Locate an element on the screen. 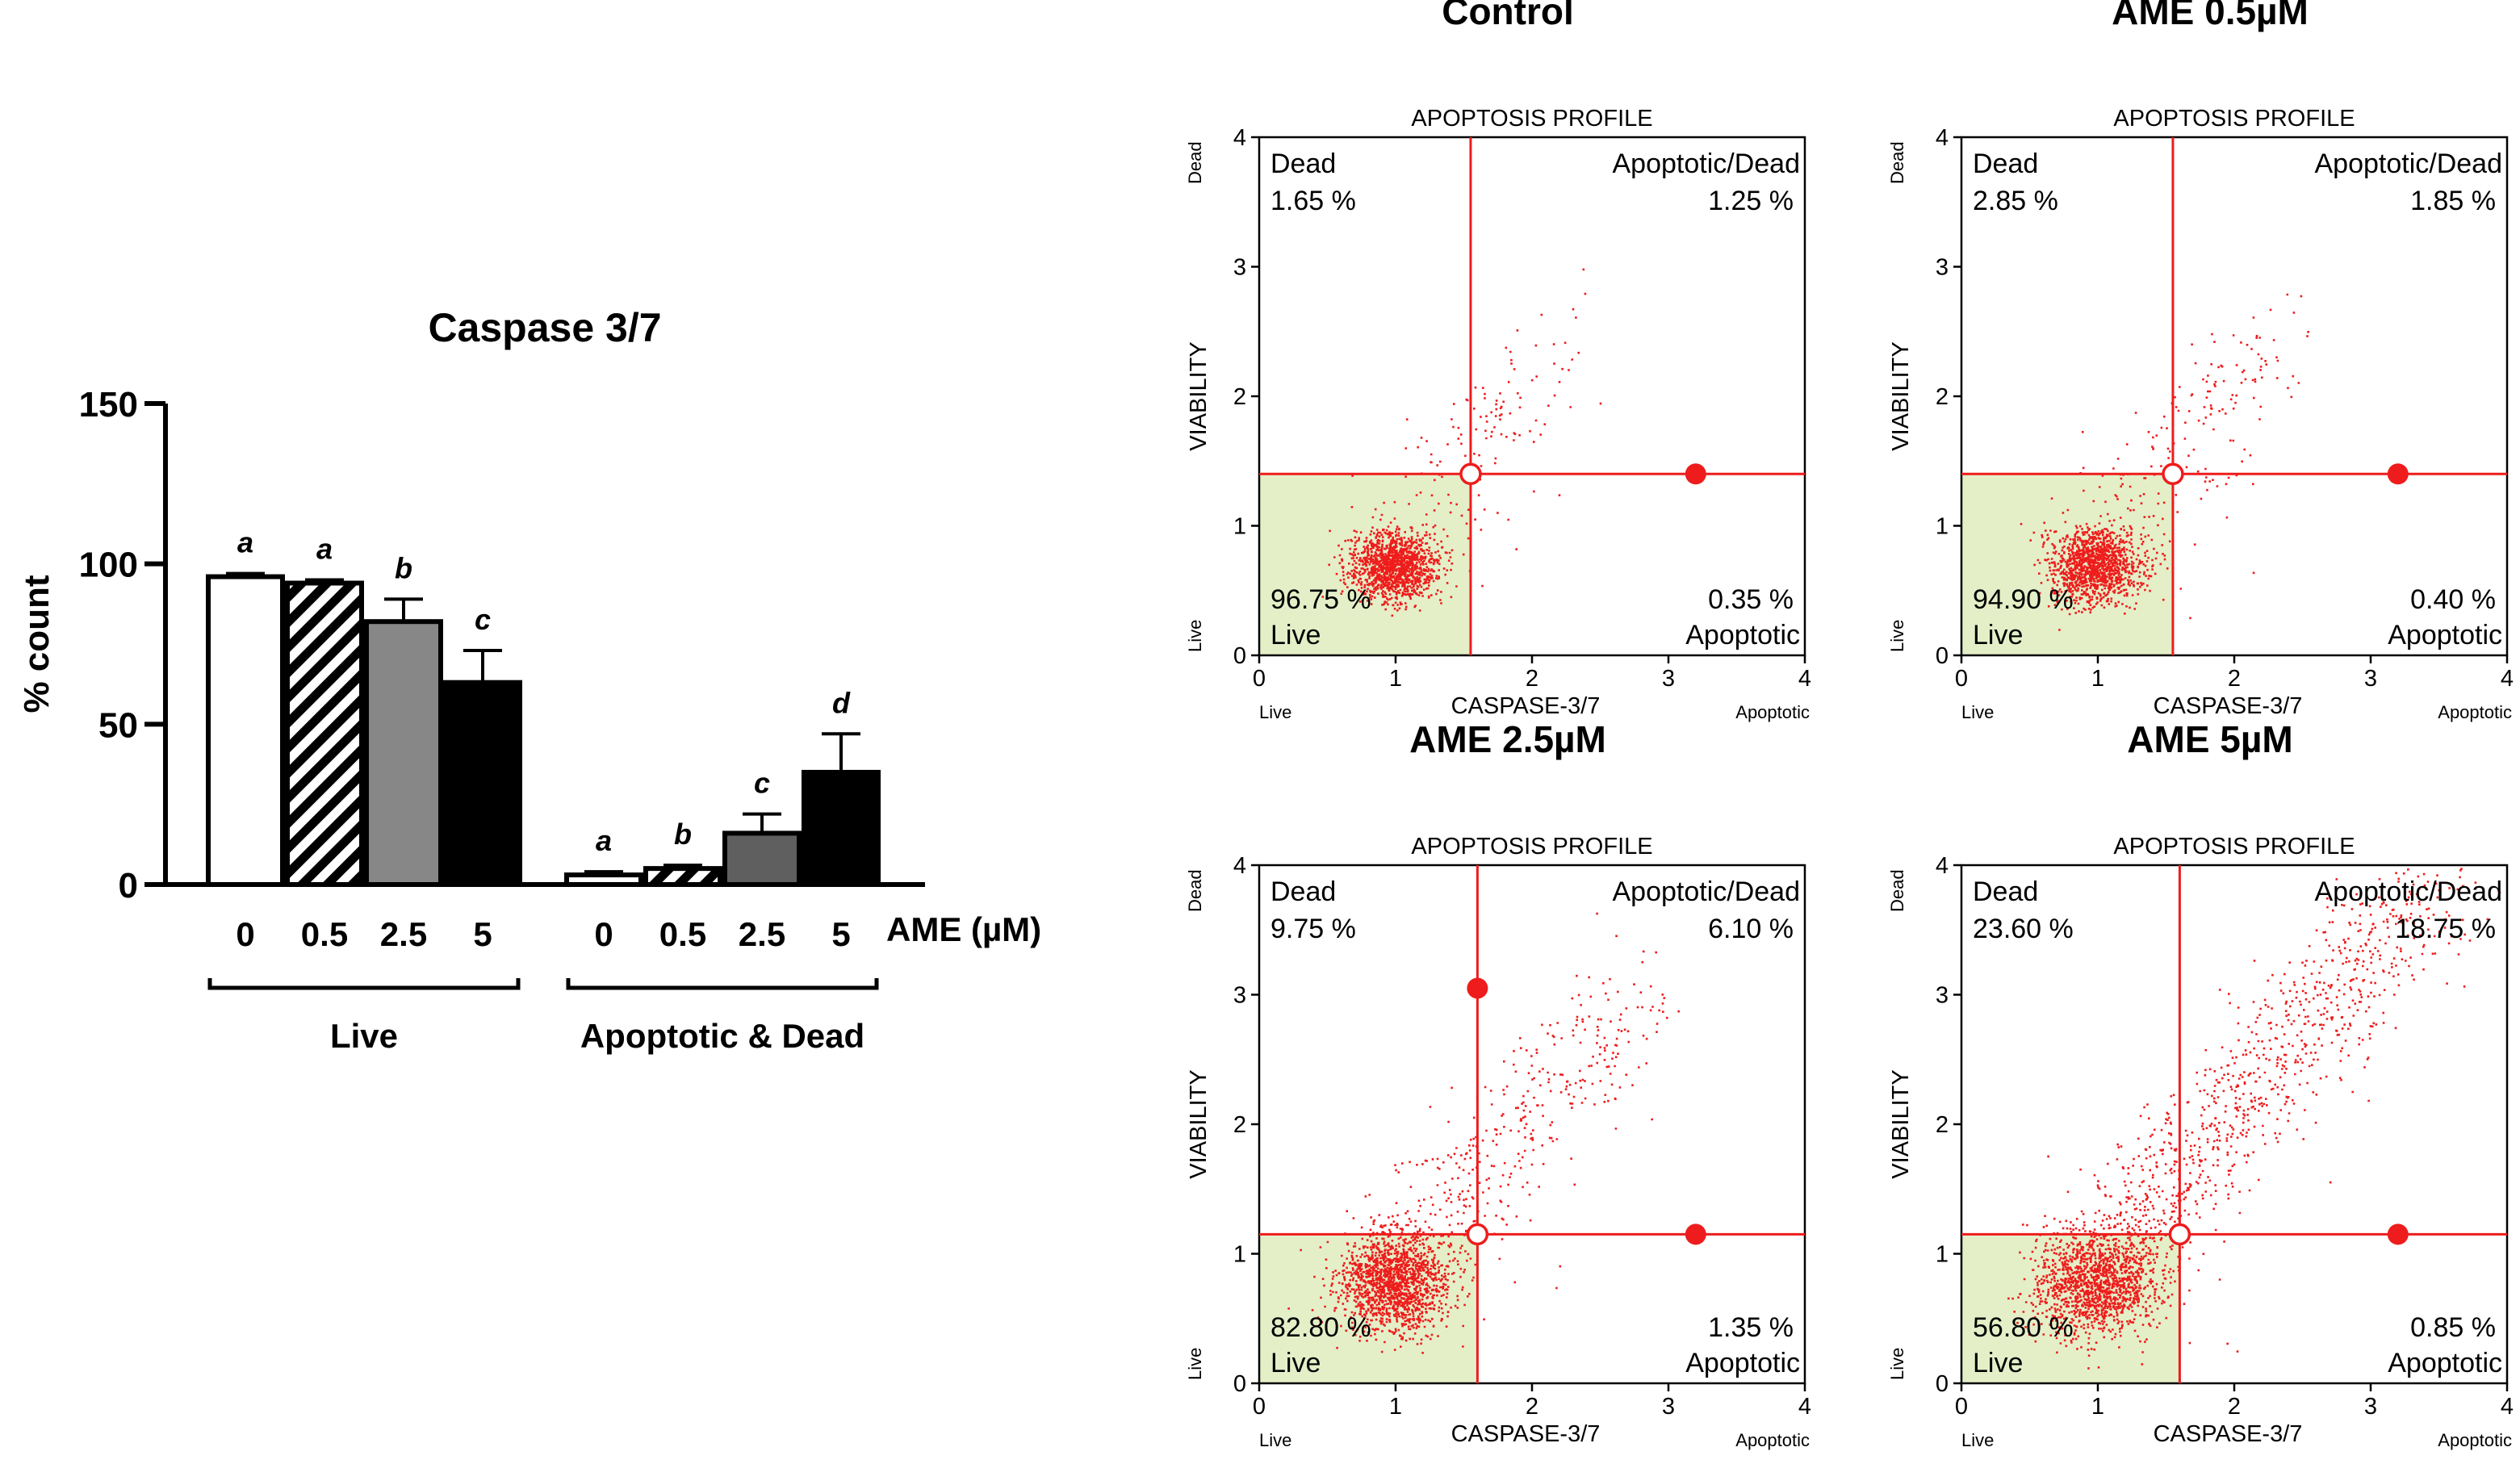 The height and width of the screenshot is (1464, 2520). y-tick-label: 150 is located at coordinates (108, 405).